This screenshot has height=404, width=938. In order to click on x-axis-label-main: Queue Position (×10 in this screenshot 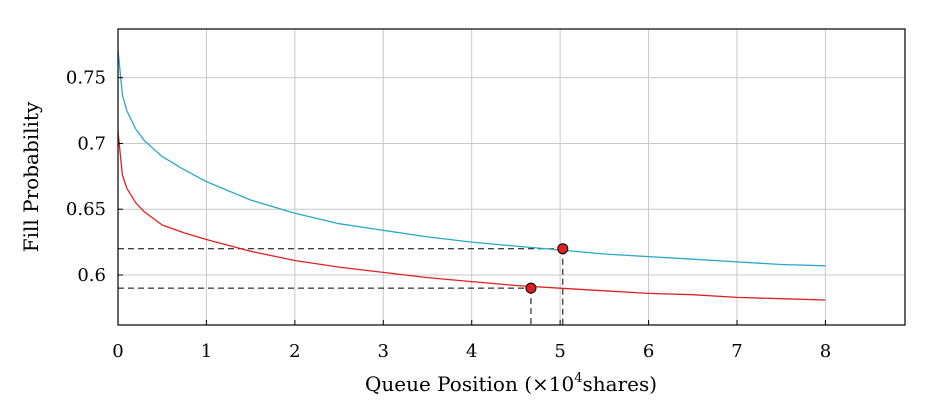, I will do `click(469, 384)`.